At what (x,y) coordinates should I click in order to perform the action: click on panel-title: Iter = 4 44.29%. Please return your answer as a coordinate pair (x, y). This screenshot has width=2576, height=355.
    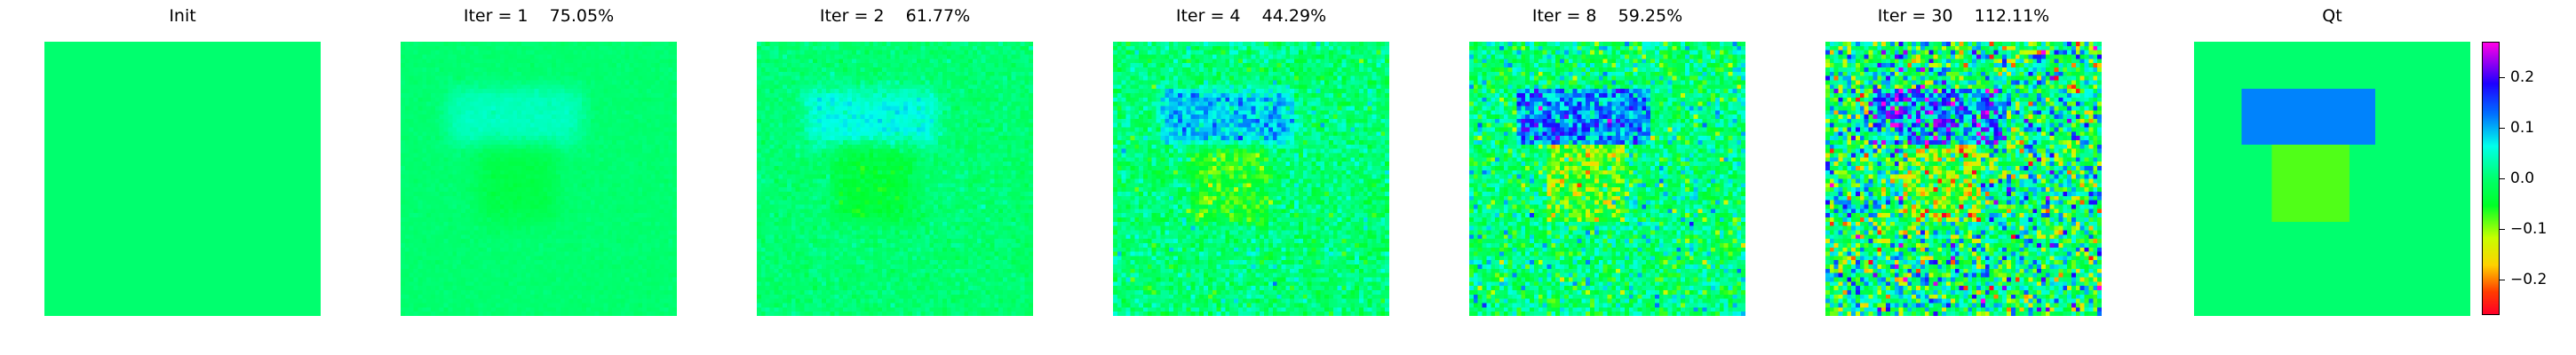
    Looking at the image, I should click on (1251, 16).